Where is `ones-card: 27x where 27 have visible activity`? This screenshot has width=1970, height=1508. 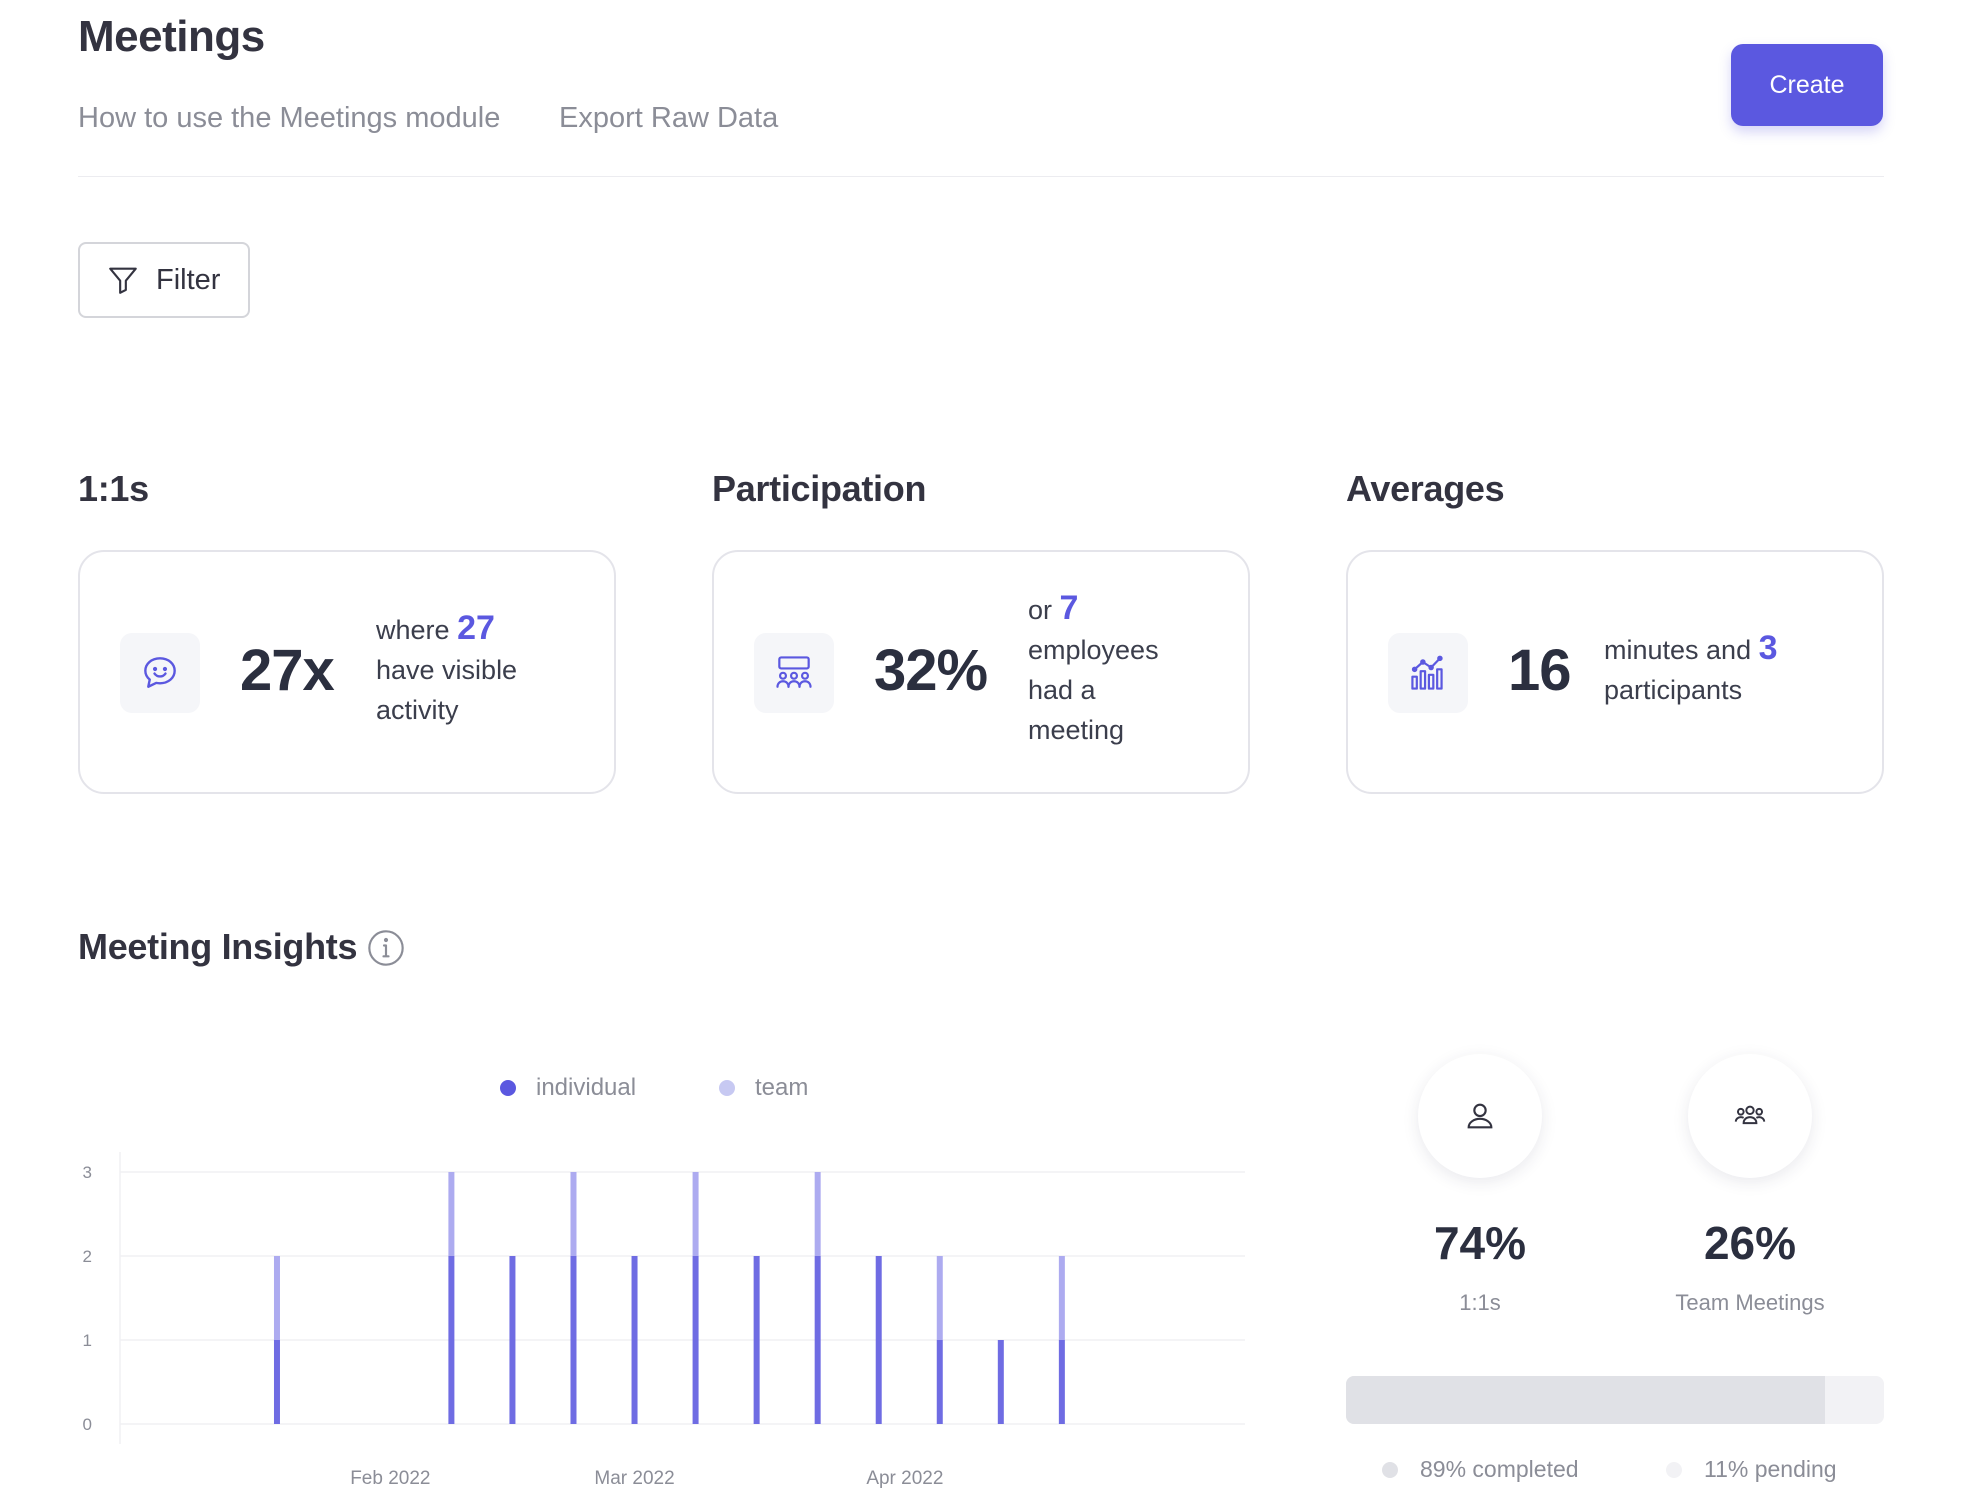 ones-card: 27x where 27 have visible activity is located at coordinates (347, 672).